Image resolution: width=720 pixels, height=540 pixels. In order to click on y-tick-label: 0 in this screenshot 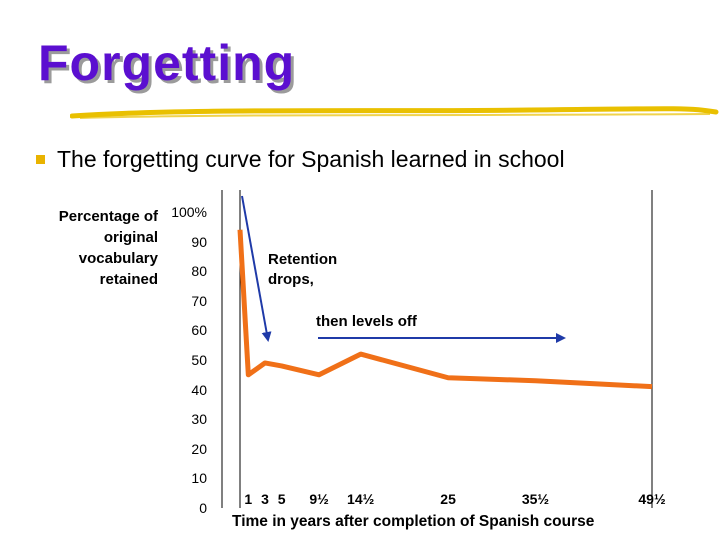, I will do `click(203, 508)`.